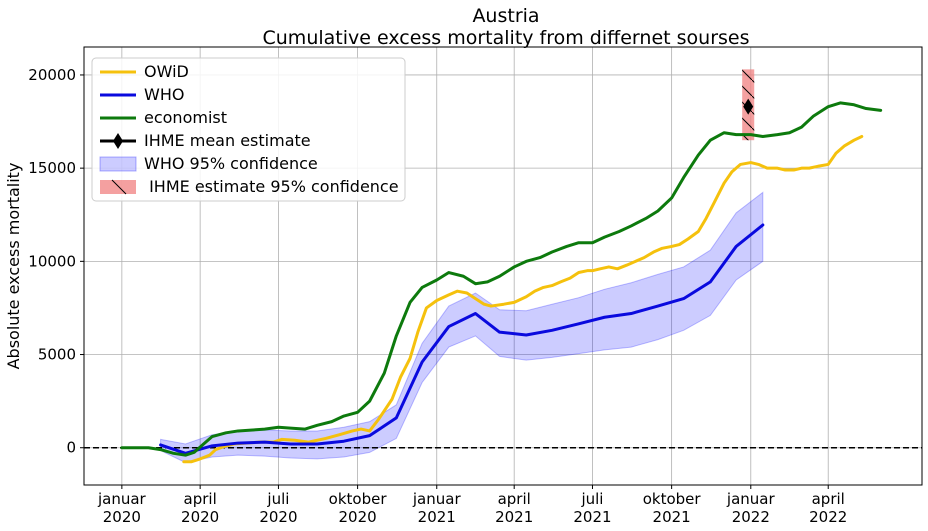 This screenshot has height=531, width=928. I want to click on y-axis-ticks: 0 5000 10000 15000 20000, so click(56, 261).